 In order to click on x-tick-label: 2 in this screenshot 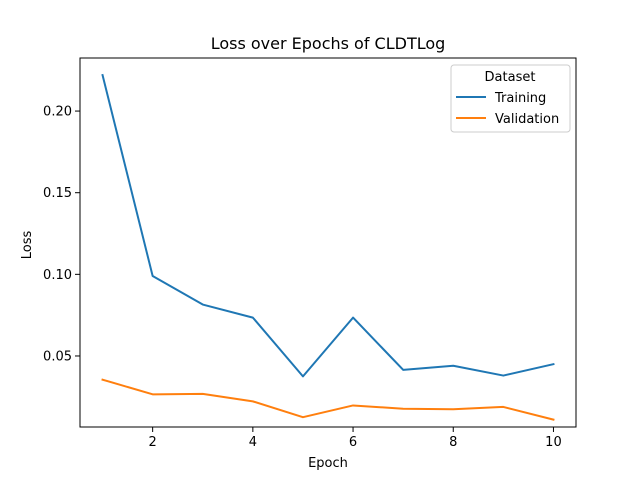, I will do `click(153, 442)`.